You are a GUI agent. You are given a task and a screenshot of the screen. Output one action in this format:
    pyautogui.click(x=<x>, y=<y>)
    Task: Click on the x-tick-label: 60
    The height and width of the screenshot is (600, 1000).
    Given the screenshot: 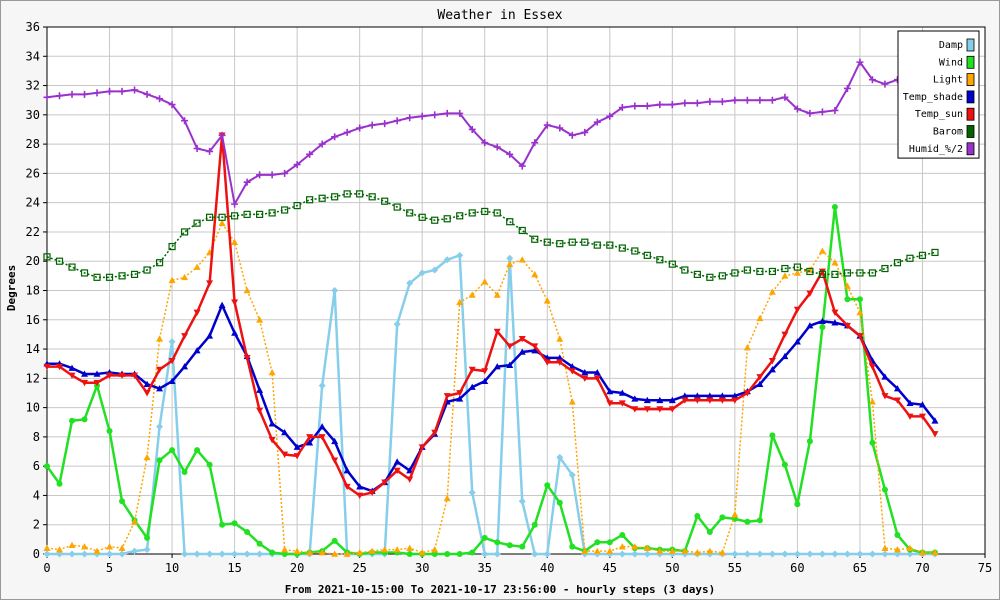 What is the action you would take?
    pyautogui.click(x=797, y=568)
    